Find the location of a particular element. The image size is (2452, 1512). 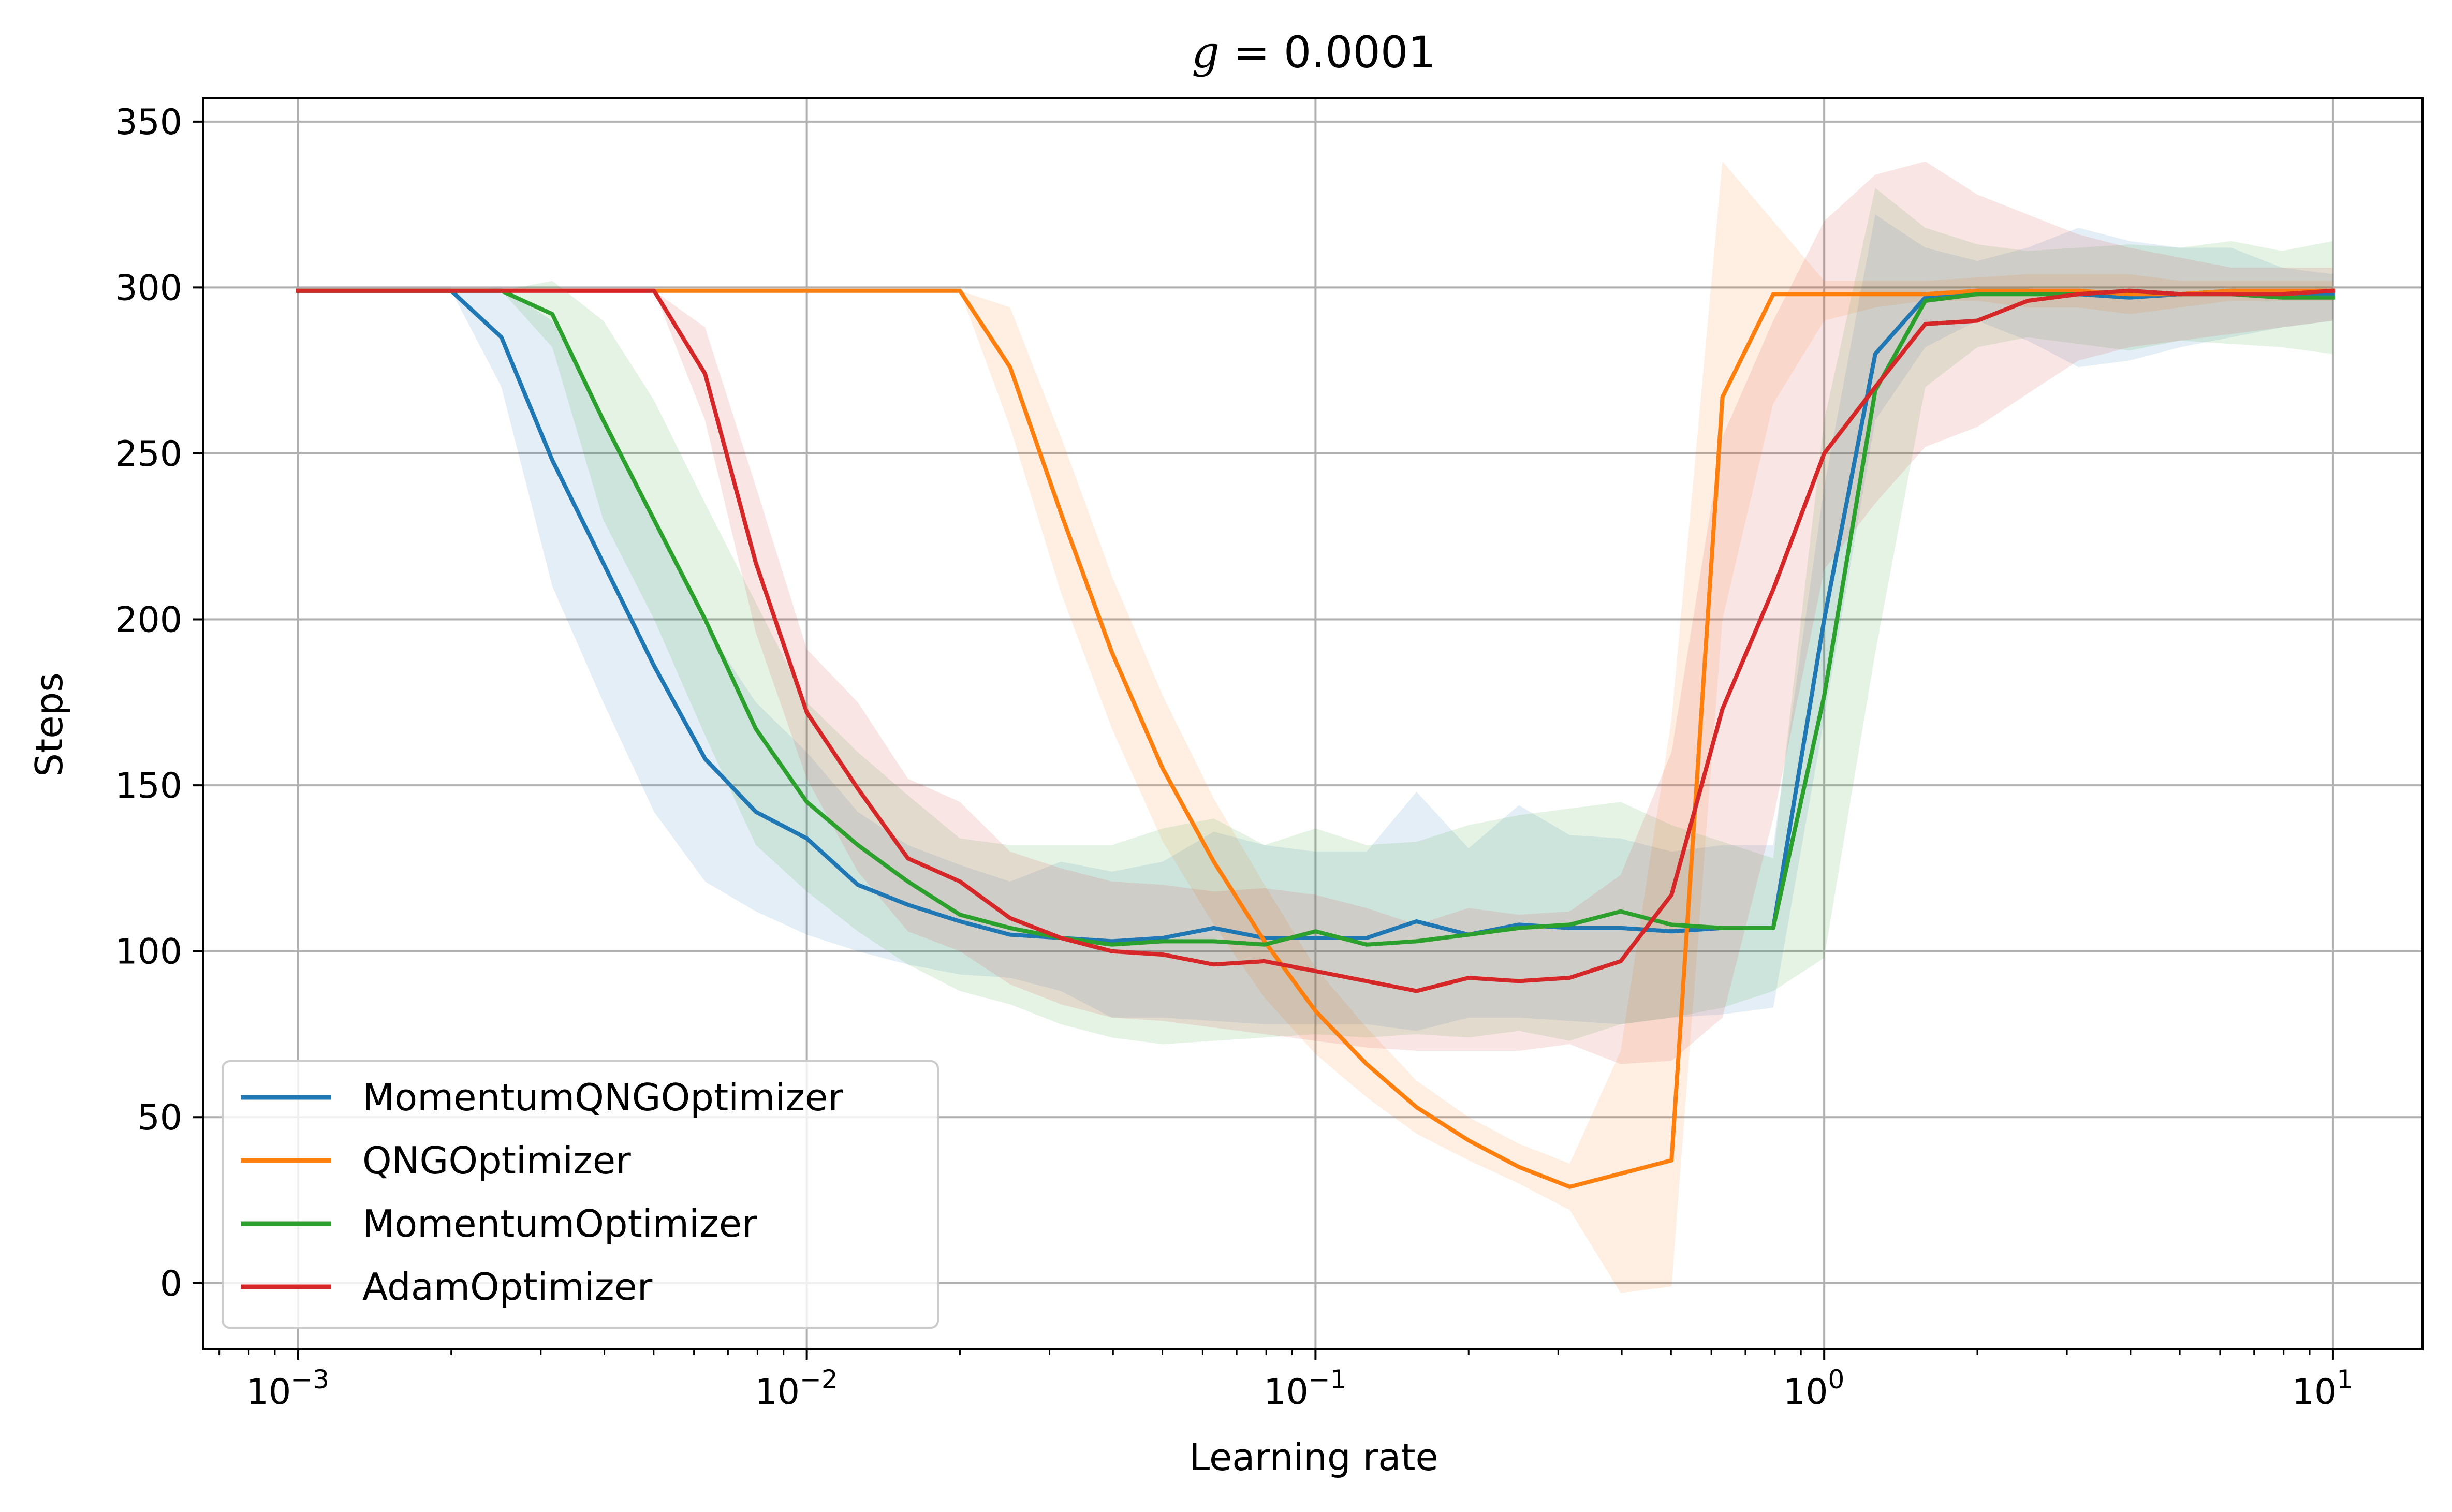

x-axis-label: Learning rate is located at coordinates (1314, 1457).